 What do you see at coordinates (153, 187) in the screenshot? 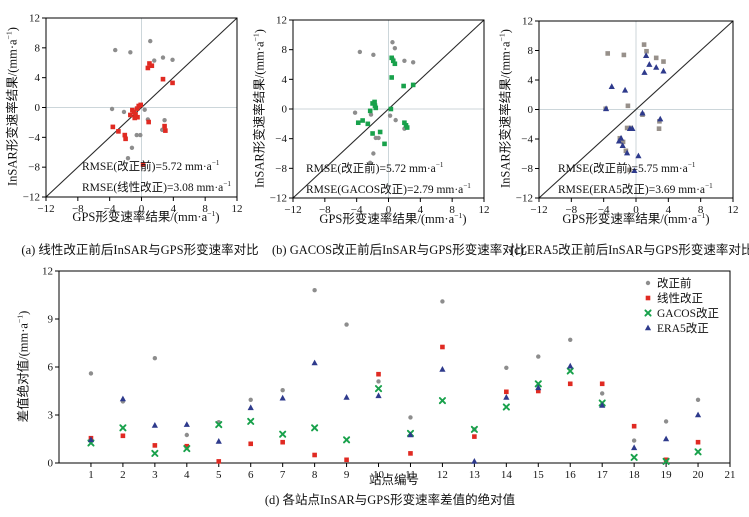
I see `rmse-text: RMSE(线性改正)=3.08 mm·a` at bounding box center [153, 187].